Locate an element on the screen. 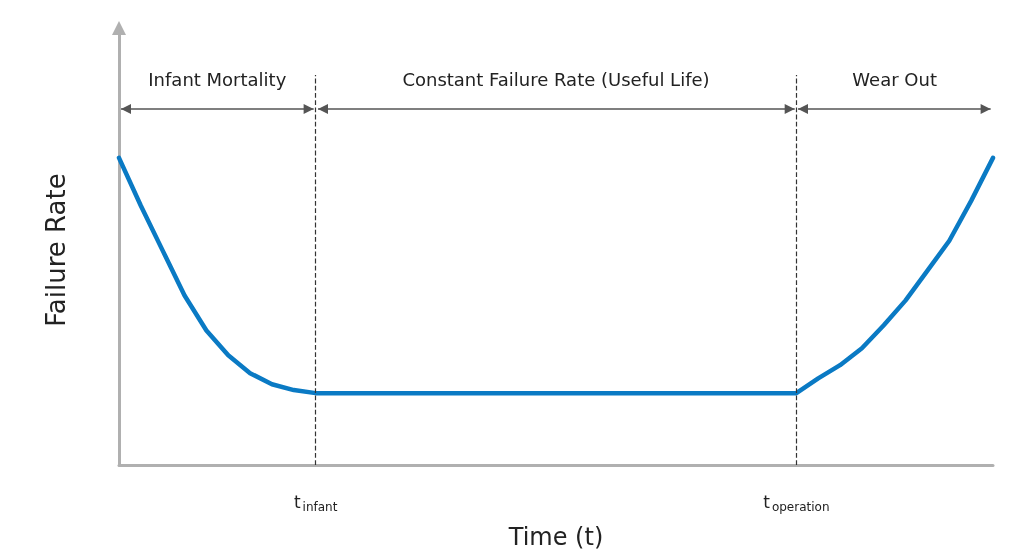 This screenshot has width=1012, height=560. x-axis-title: Time (t) is located at coordinates (555, 537).